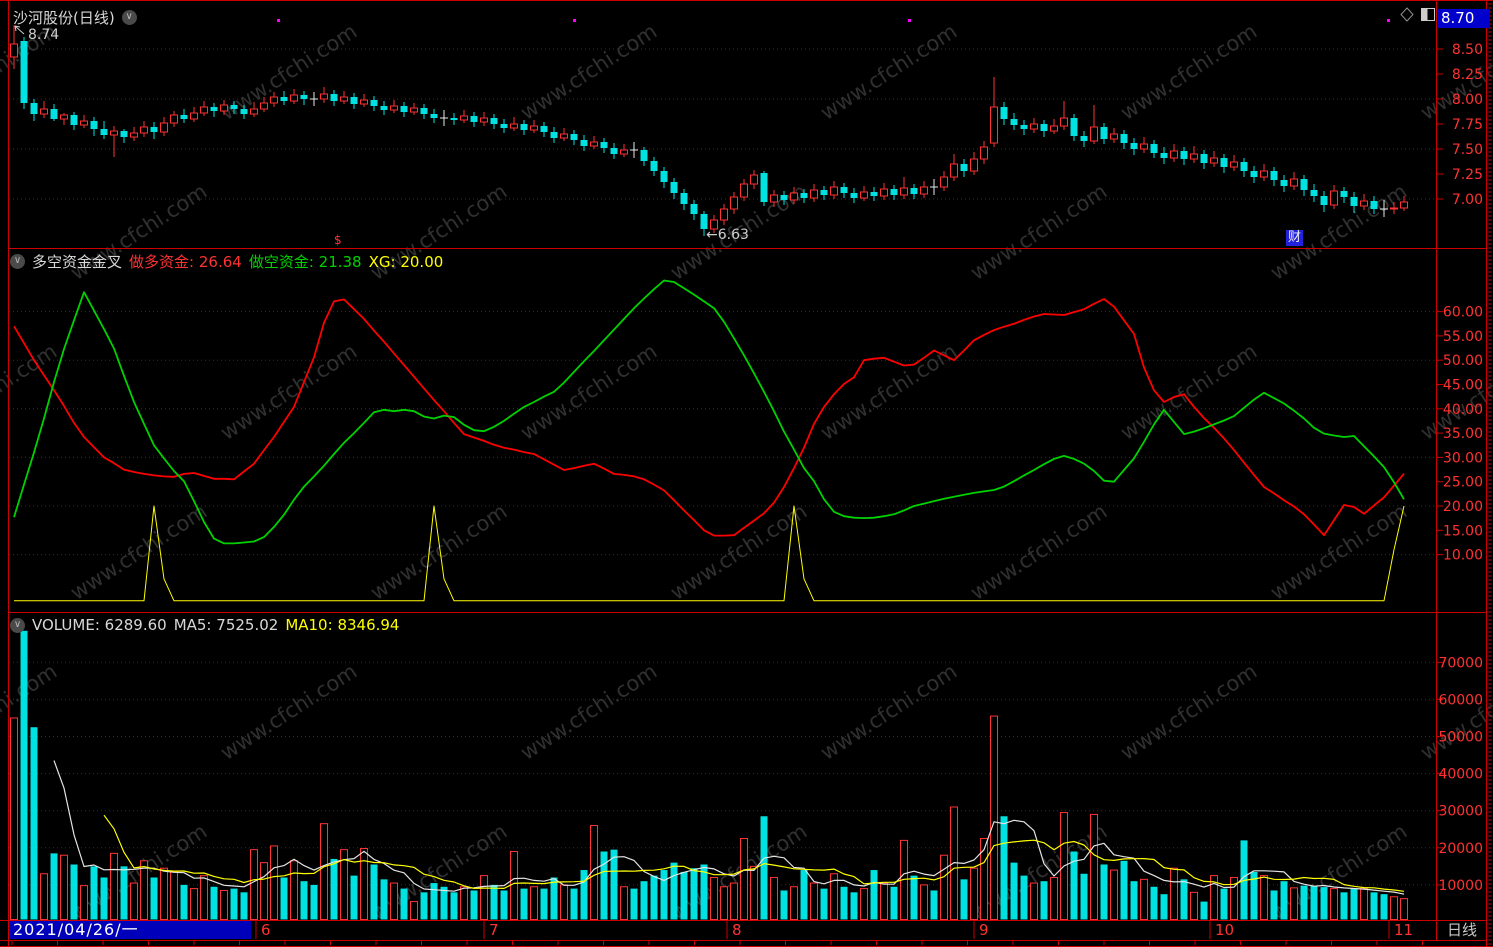  I want to click on svg-text: 7.75, so click(1467, 125).